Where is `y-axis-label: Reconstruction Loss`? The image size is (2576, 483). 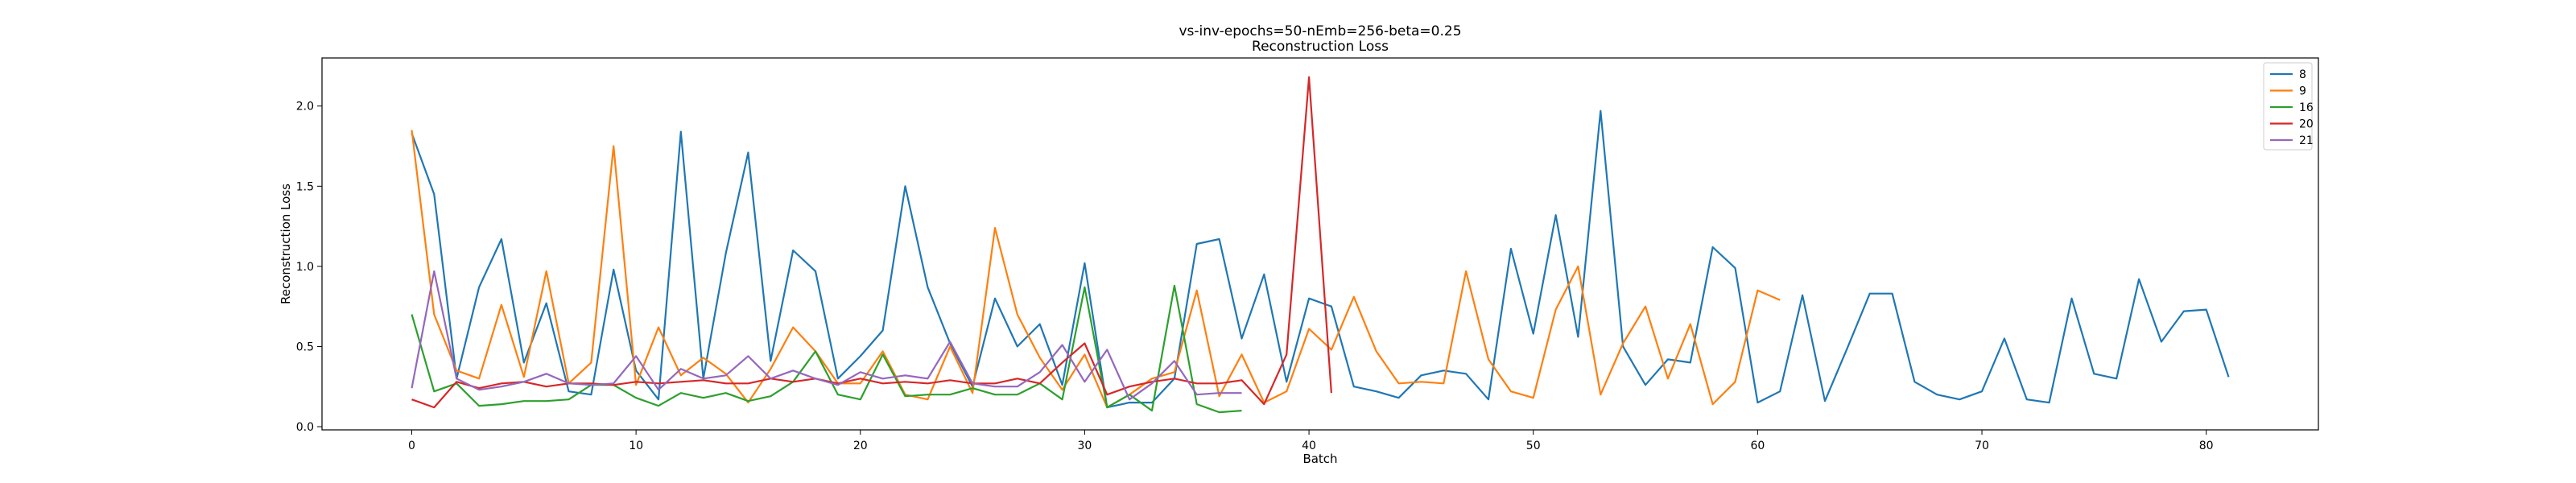
y-axis-label: Reconstruction Loss is located at coordinates (286, 244).